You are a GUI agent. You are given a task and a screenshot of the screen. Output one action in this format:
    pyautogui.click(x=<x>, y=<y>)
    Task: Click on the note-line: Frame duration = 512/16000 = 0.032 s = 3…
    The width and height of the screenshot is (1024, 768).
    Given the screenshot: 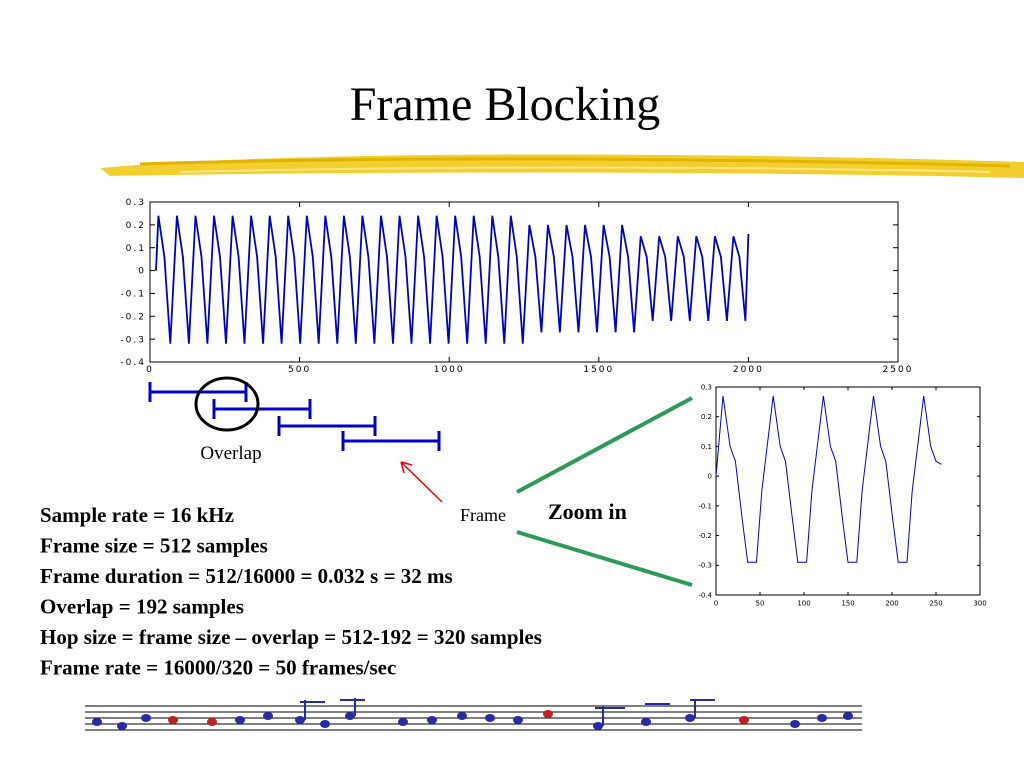 What is the action you would take?
    pyautogui.click(x=246, y=576)
    